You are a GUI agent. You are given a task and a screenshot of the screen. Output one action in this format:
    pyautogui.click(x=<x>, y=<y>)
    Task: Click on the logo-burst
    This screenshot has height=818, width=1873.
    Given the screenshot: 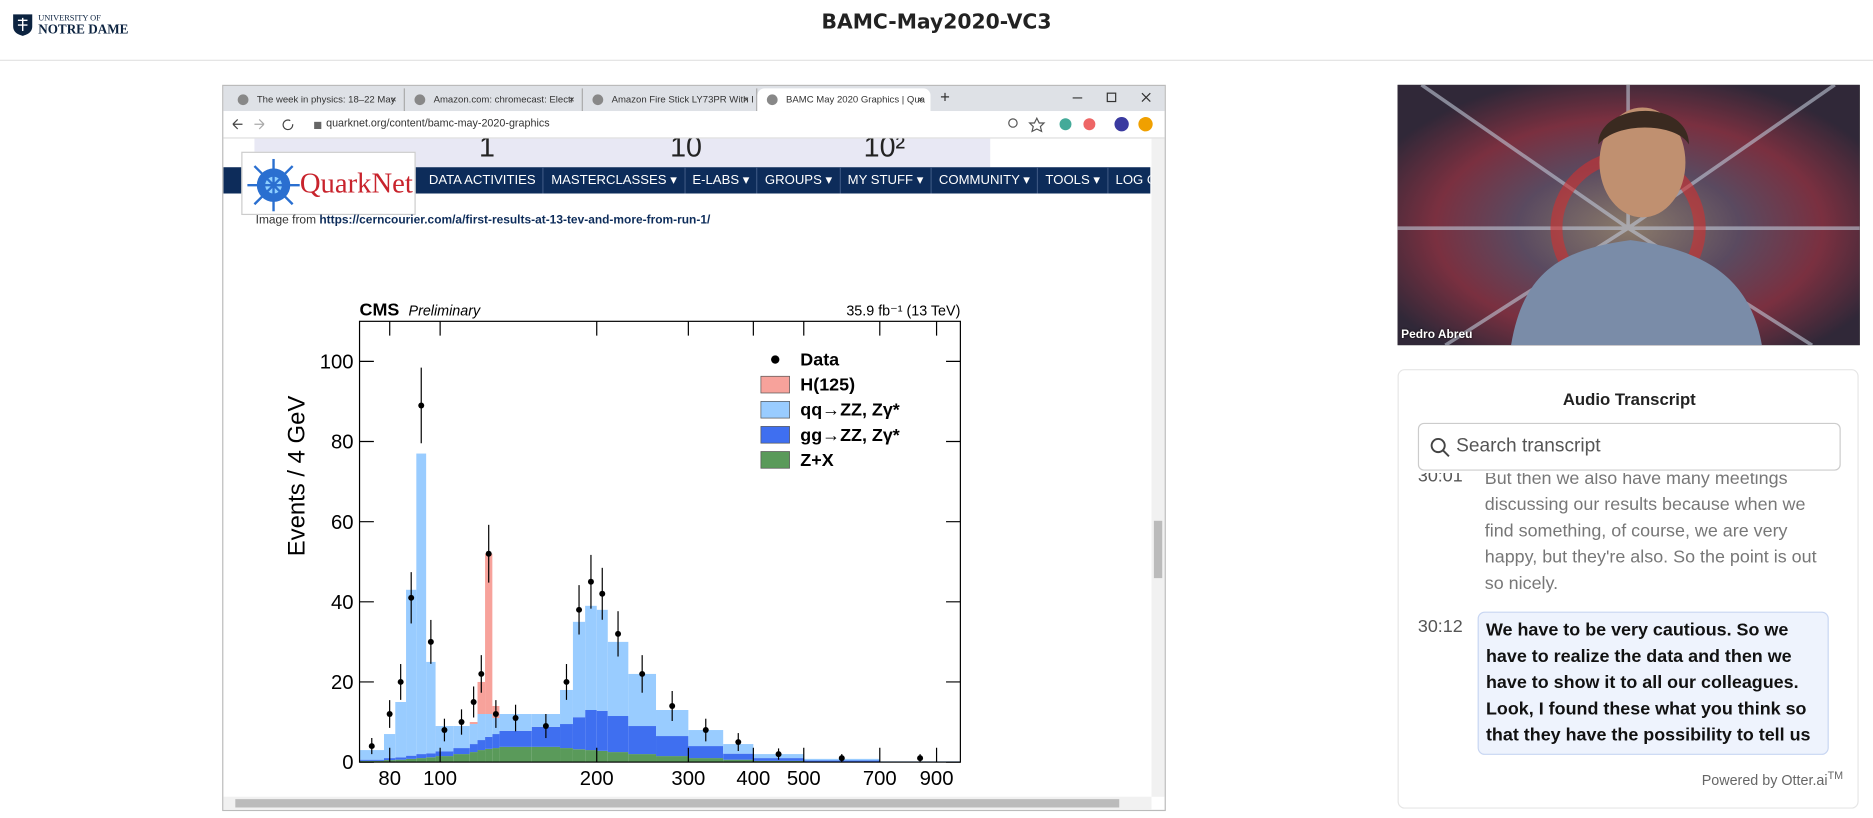 What is the action you would take?
    pyautogui.click(x=273, y=185)
    